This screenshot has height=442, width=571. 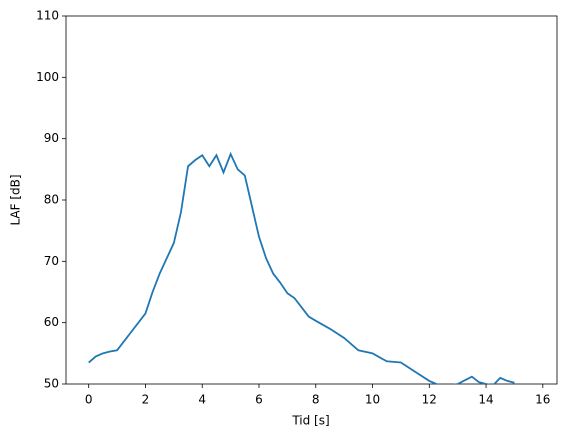 I want to click on x-tick-label: 12, so click(x=429, y=400).